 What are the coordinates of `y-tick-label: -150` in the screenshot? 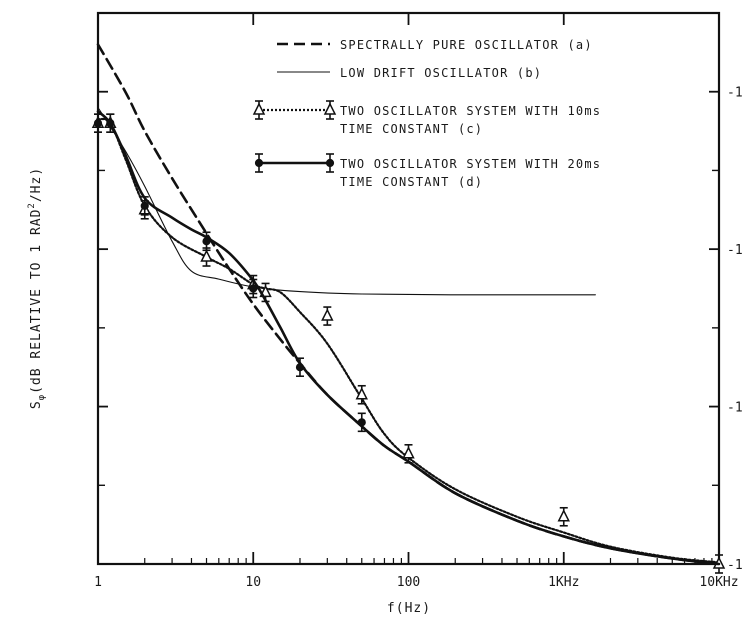 It's located at (735, 408).